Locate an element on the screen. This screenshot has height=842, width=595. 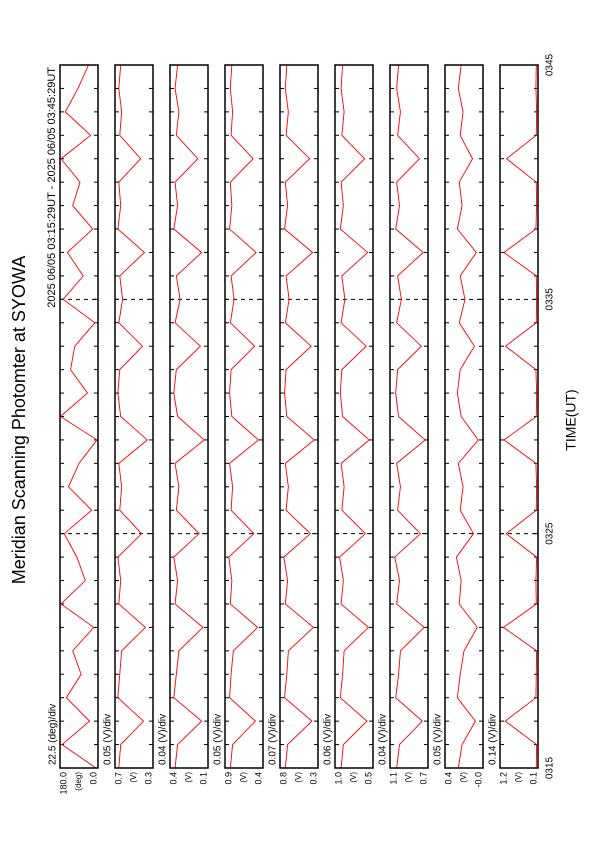
y-tick-label: -0.0 is located at coordinates (478, 780).